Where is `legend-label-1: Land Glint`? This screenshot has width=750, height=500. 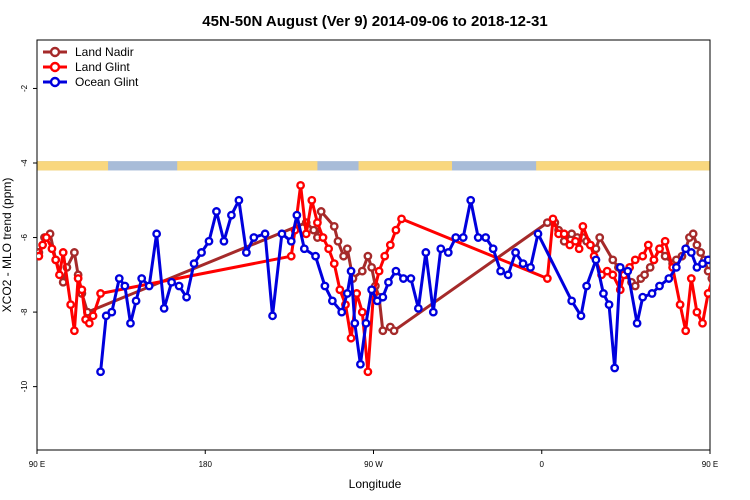
legend-label-1: Land Glint is located at coordinates (102, 67).